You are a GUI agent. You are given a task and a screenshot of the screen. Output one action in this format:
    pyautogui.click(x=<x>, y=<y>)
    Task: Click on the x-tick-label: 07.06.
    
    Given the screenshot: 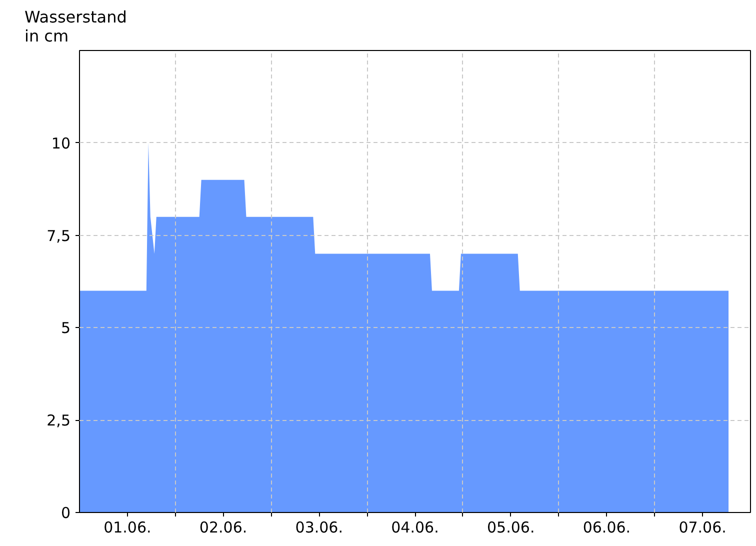 What is the action you would take?
    pyautogui.click(x=702, y=527)
    